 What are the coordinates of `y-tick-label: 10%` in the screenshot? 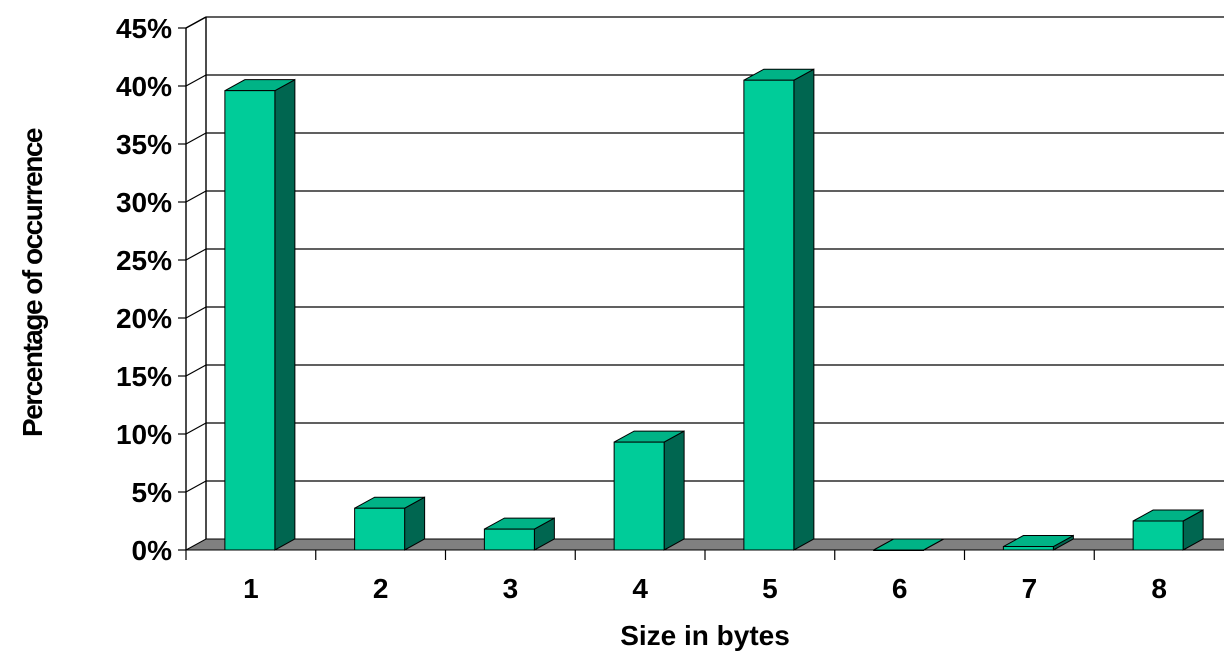 It's located at (144, 434).